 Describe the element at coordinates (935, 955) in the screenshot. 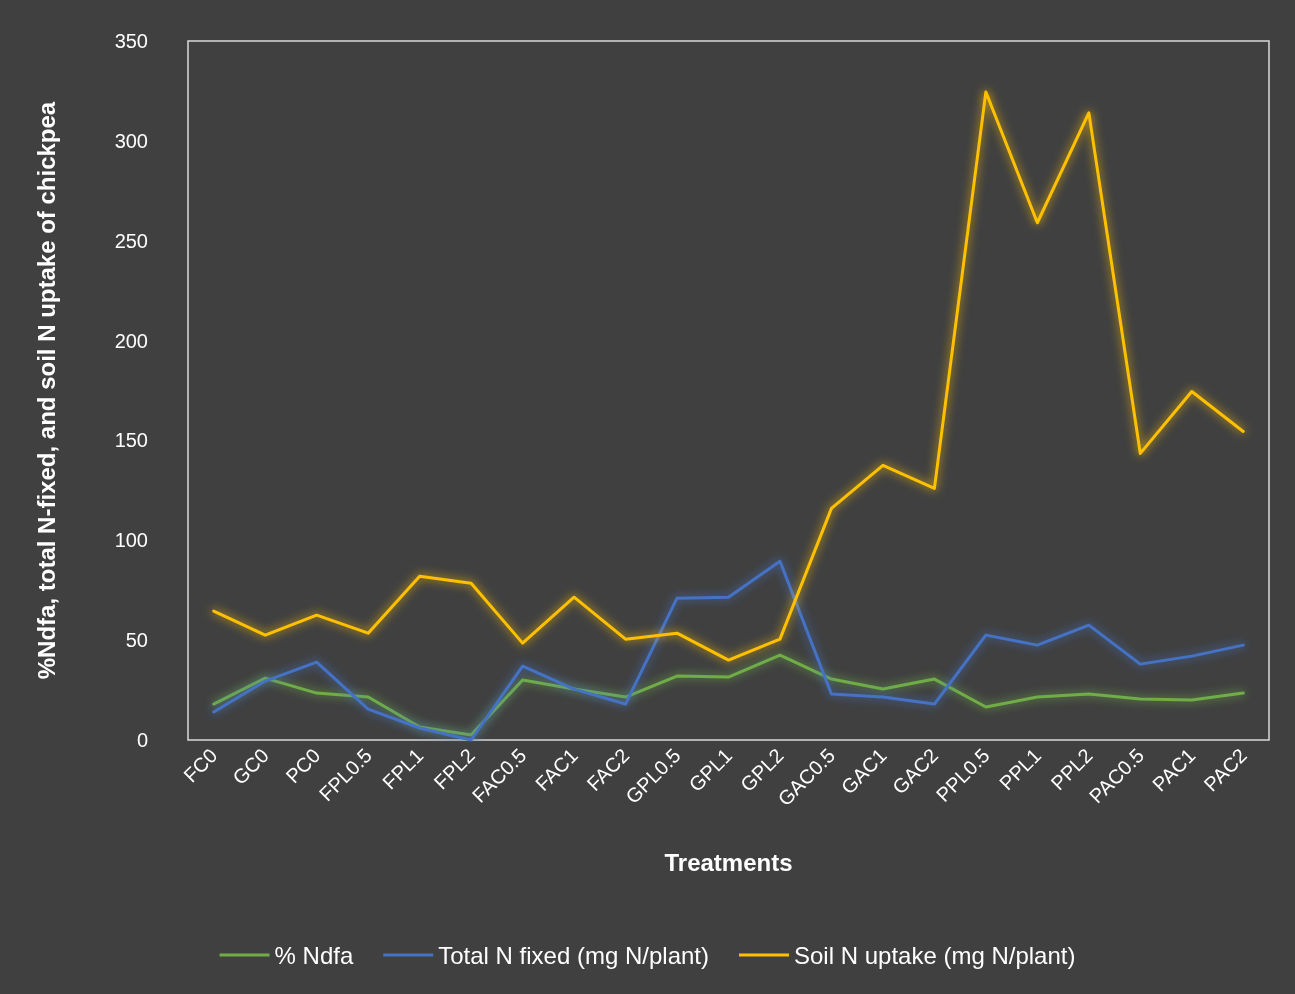

I see `legend-label: Soil N uptake (mg N/plant)` at that location.